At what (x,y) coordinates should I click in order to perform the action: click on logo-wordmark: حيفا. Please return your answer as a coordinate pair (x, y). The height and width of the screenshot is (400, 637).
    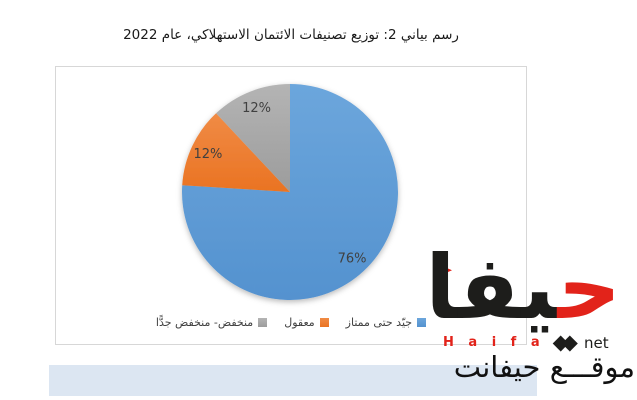
    Looking at the image, I should click on (523, 288).